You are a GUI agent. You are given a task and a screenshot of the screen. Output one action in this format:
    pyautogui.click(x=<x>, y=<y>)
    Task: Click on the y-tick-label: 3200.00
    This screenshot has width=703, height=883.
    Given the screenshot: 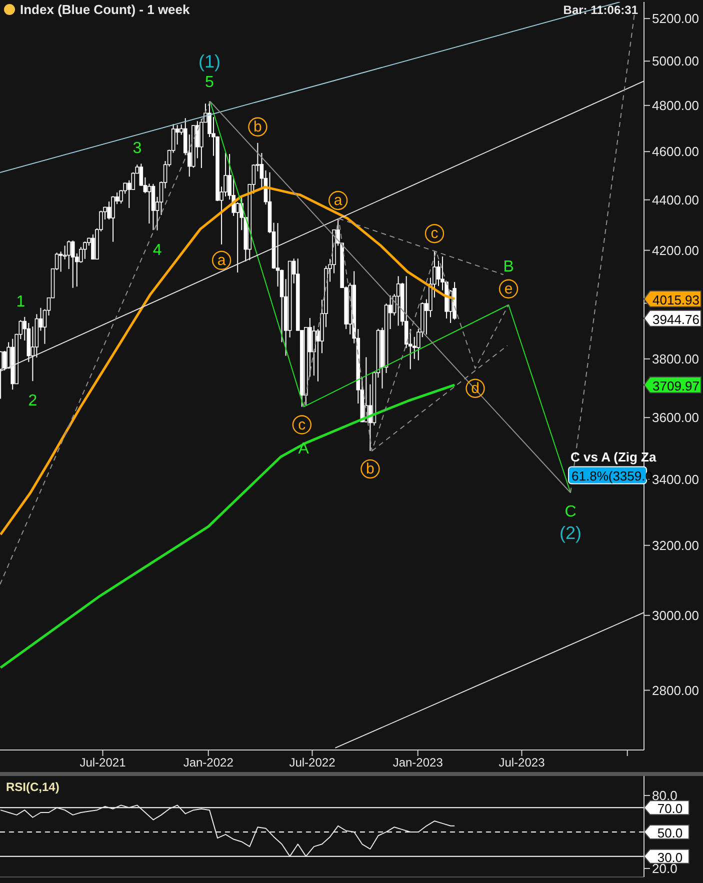 What is the action you would take?
    pyautogui.click(x=675, y=545)
    